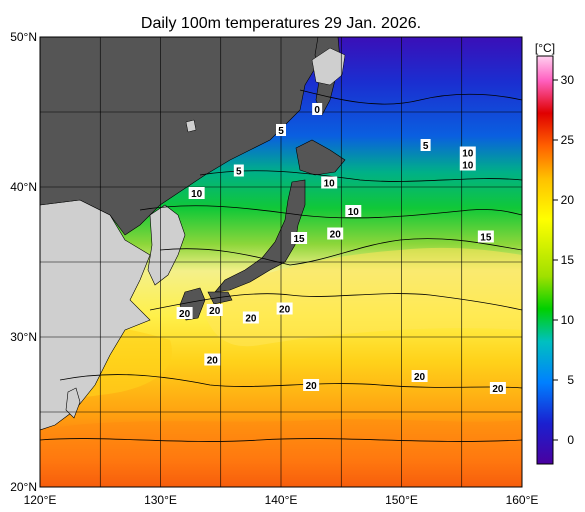  Describe the element at coordinates (281, 23) in the screenshot. I see `map-title: Daily 100m temperatures 29 Jan. 2026.` at that location.